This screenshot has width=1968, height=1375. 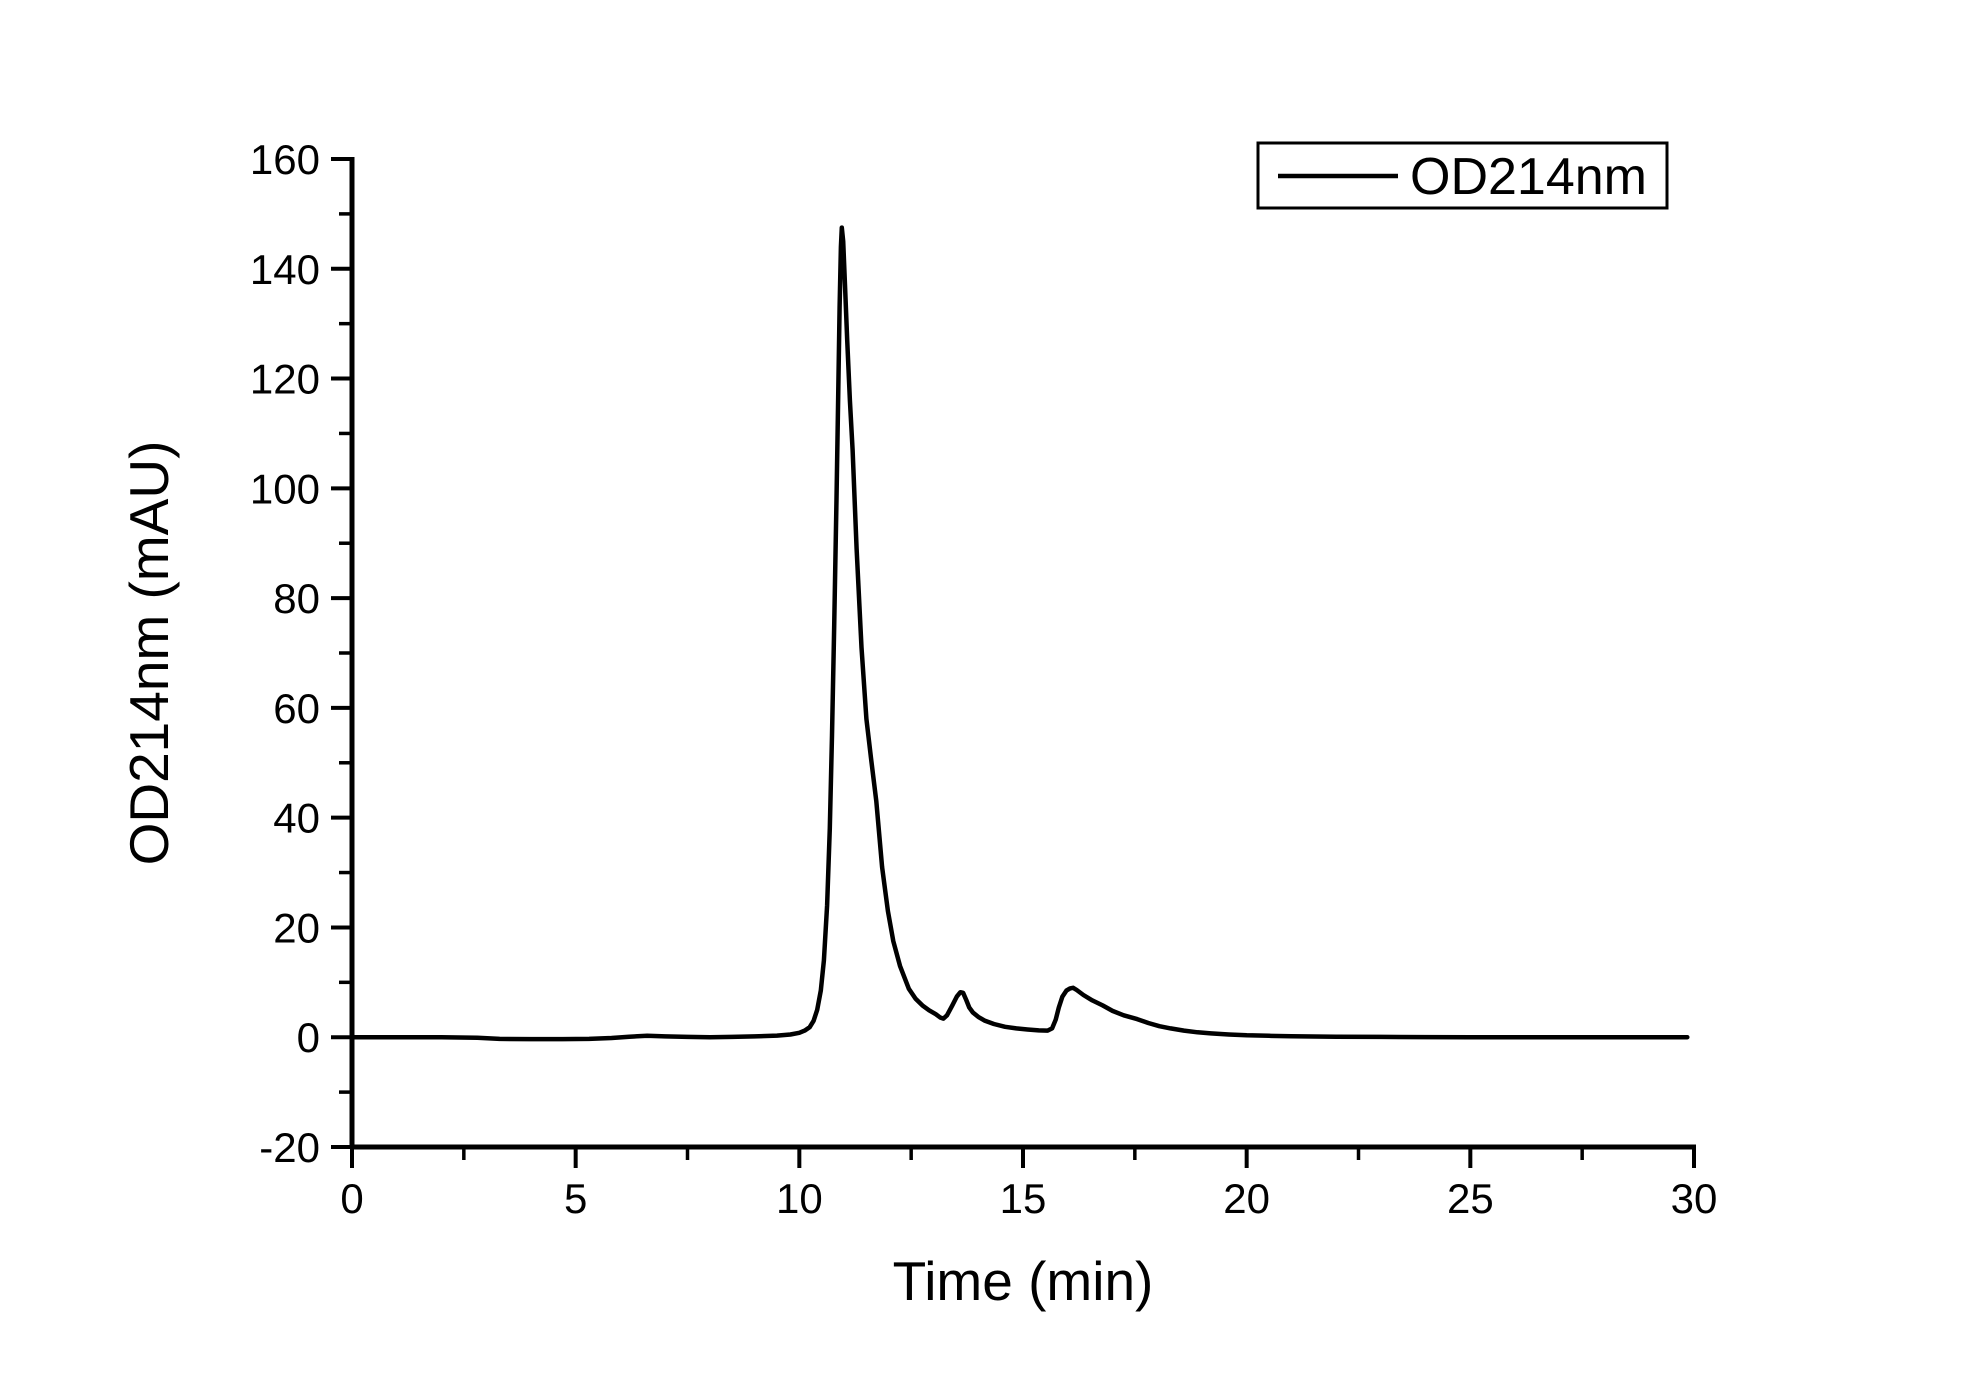 What do you see at coordinates (285, 488) in the screenshot?
I see `y-tick-label: 100` at bounding box center [285, 488].